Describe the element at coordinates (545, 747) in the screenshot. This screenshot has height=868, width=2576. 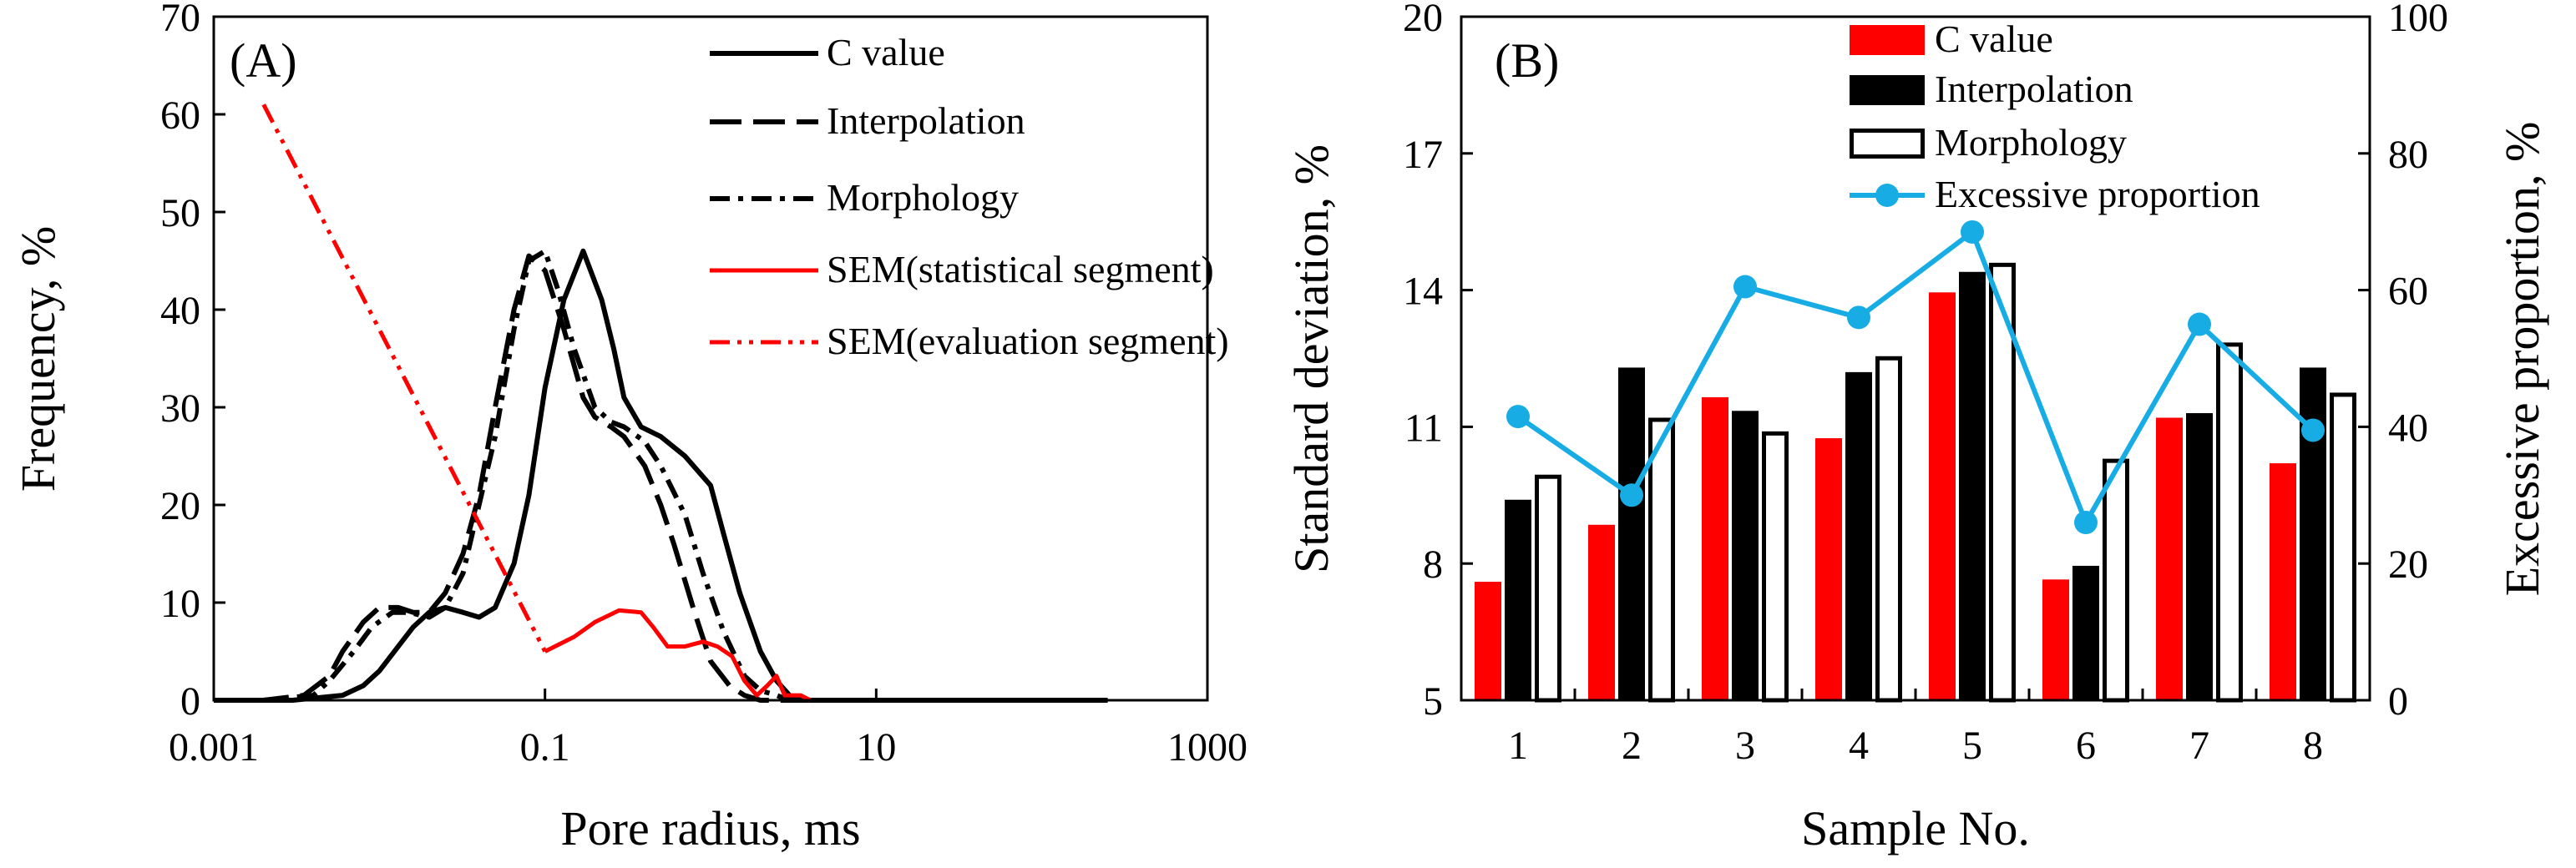
I see `panel-a-x-tick-label: 0.1` at that location.